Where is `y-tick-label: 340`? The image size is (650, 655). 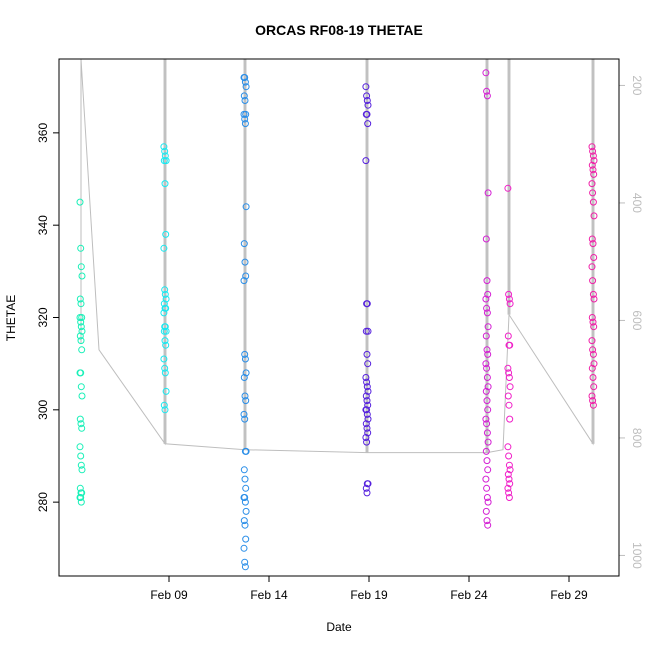
y-tick-label: 340 is located at coordinates (43, 225).